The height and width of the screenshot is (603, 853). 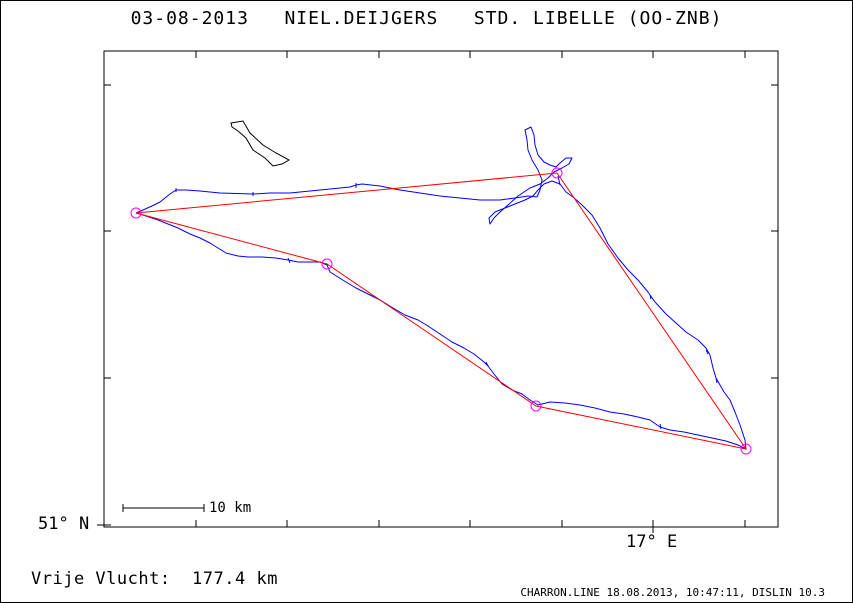 What do you see at coordinates (230, 508) in the screenshot?
I see `scale-bar-label: 10 km` at bounding box center [230, 508].